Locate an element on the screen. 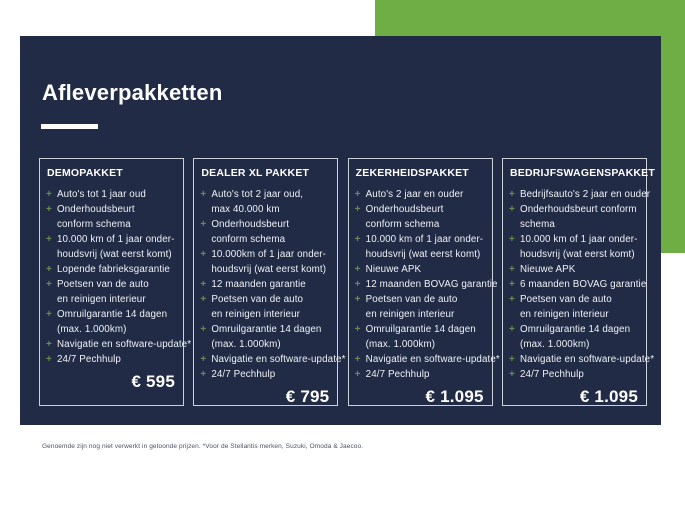 This screenshot has width=685, height=514. package-title: DEMOPAKKET is located at coordinates (85, 173).